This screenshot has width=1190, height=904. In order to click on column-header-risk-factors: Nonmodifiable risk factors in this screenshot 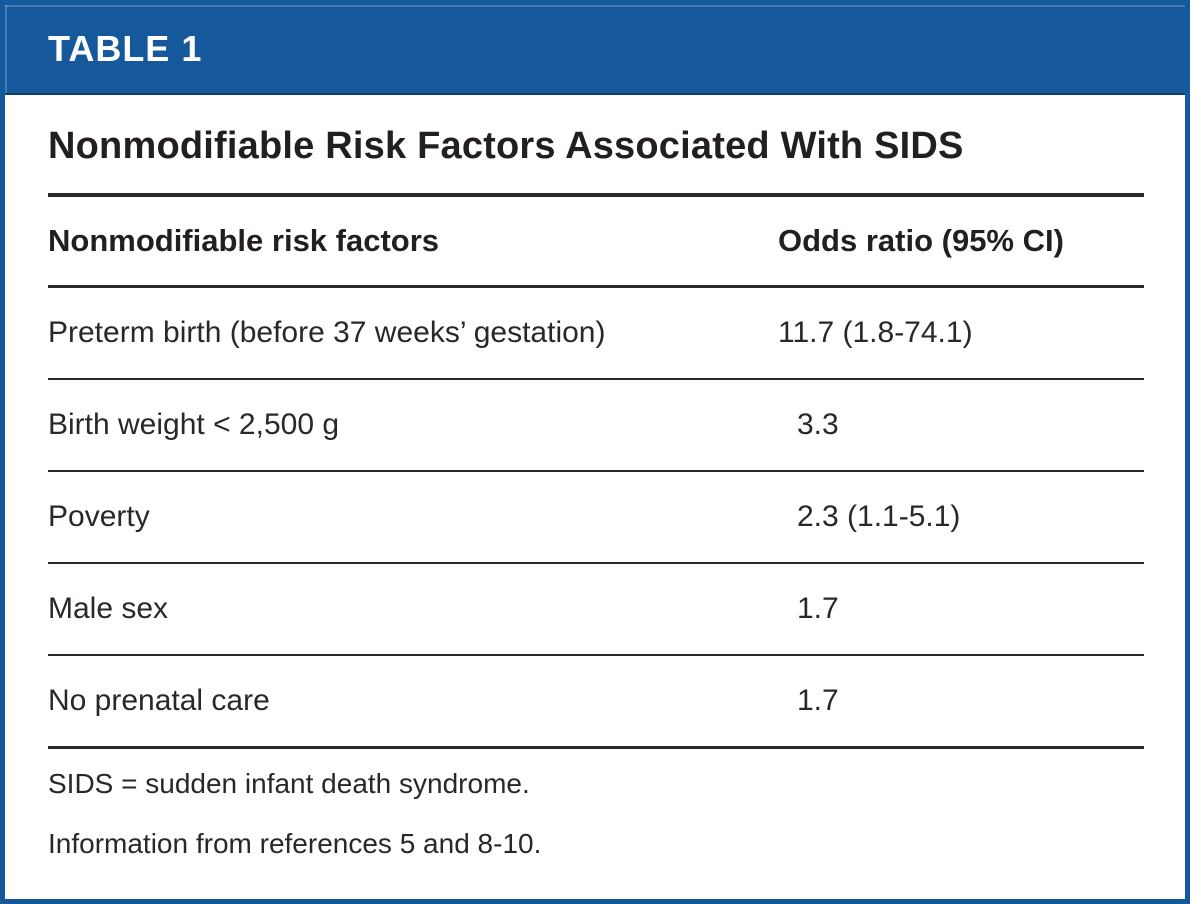, I will do `click(244, 240)`.